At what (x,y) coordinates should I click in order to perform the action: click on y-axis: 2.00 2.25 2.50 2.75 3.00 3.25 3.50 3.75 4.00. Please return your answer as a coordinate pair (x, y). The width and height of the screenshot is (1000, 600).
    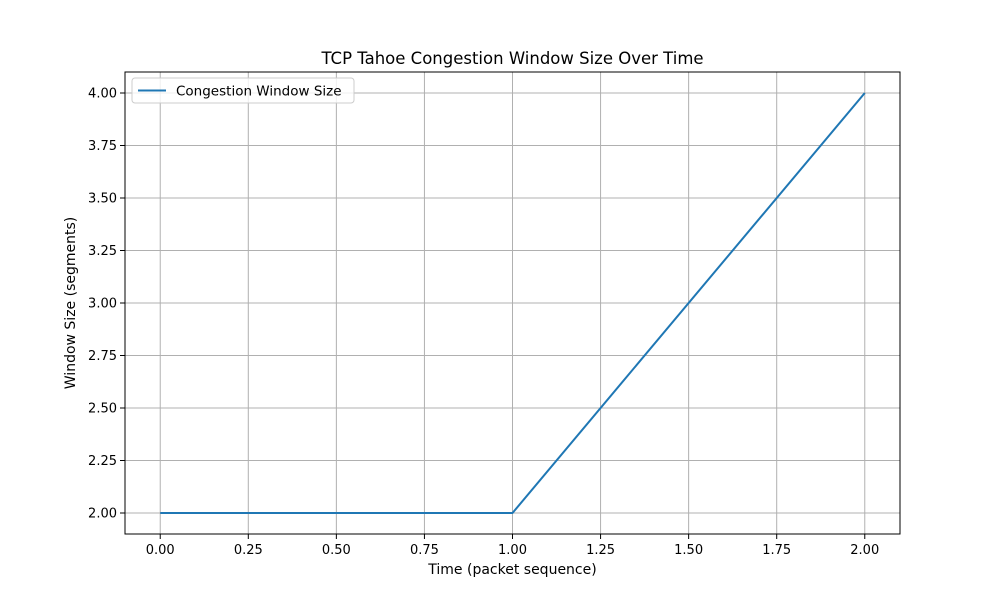
    Looking at the image, I should click on (106, 304).